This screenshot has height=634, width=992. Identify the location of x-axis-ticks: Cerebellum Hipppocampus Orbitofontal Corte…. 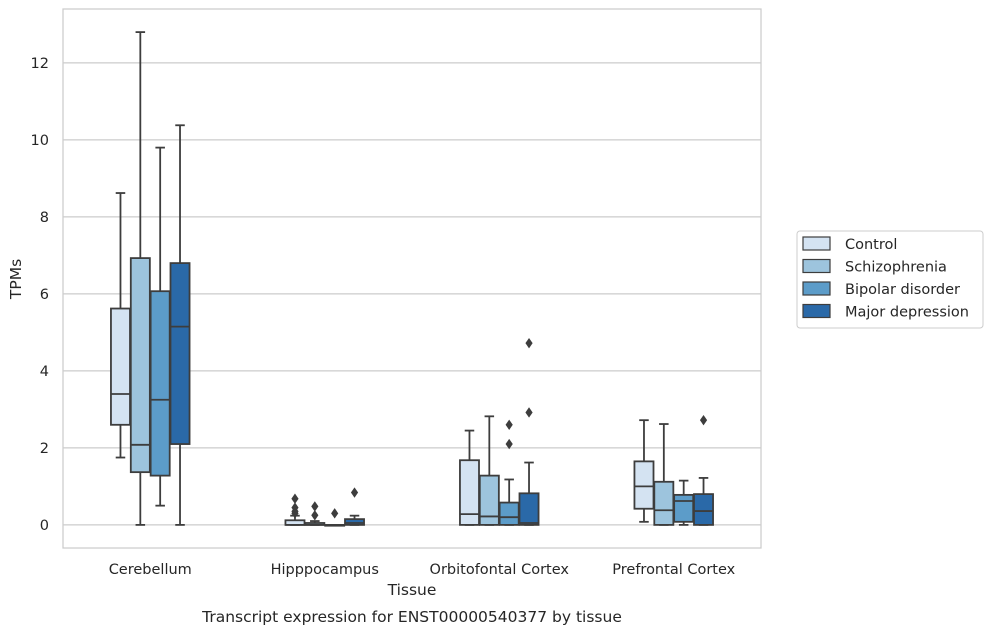
(422, 570).